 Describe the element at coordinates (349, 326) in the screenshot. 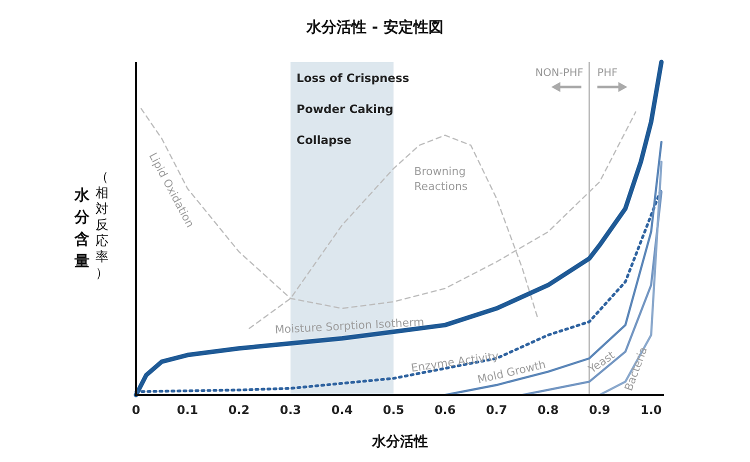

I see `series-label: Moisture Sorption Isotherm` at that location.